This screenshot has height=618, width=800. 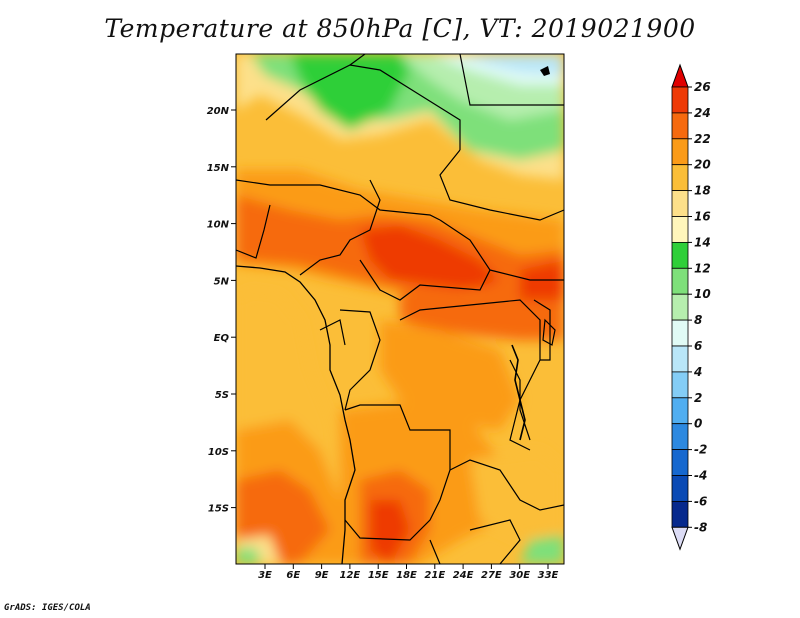 I want to click on lat-tick-label: 10S, so click(x=218, y=452).